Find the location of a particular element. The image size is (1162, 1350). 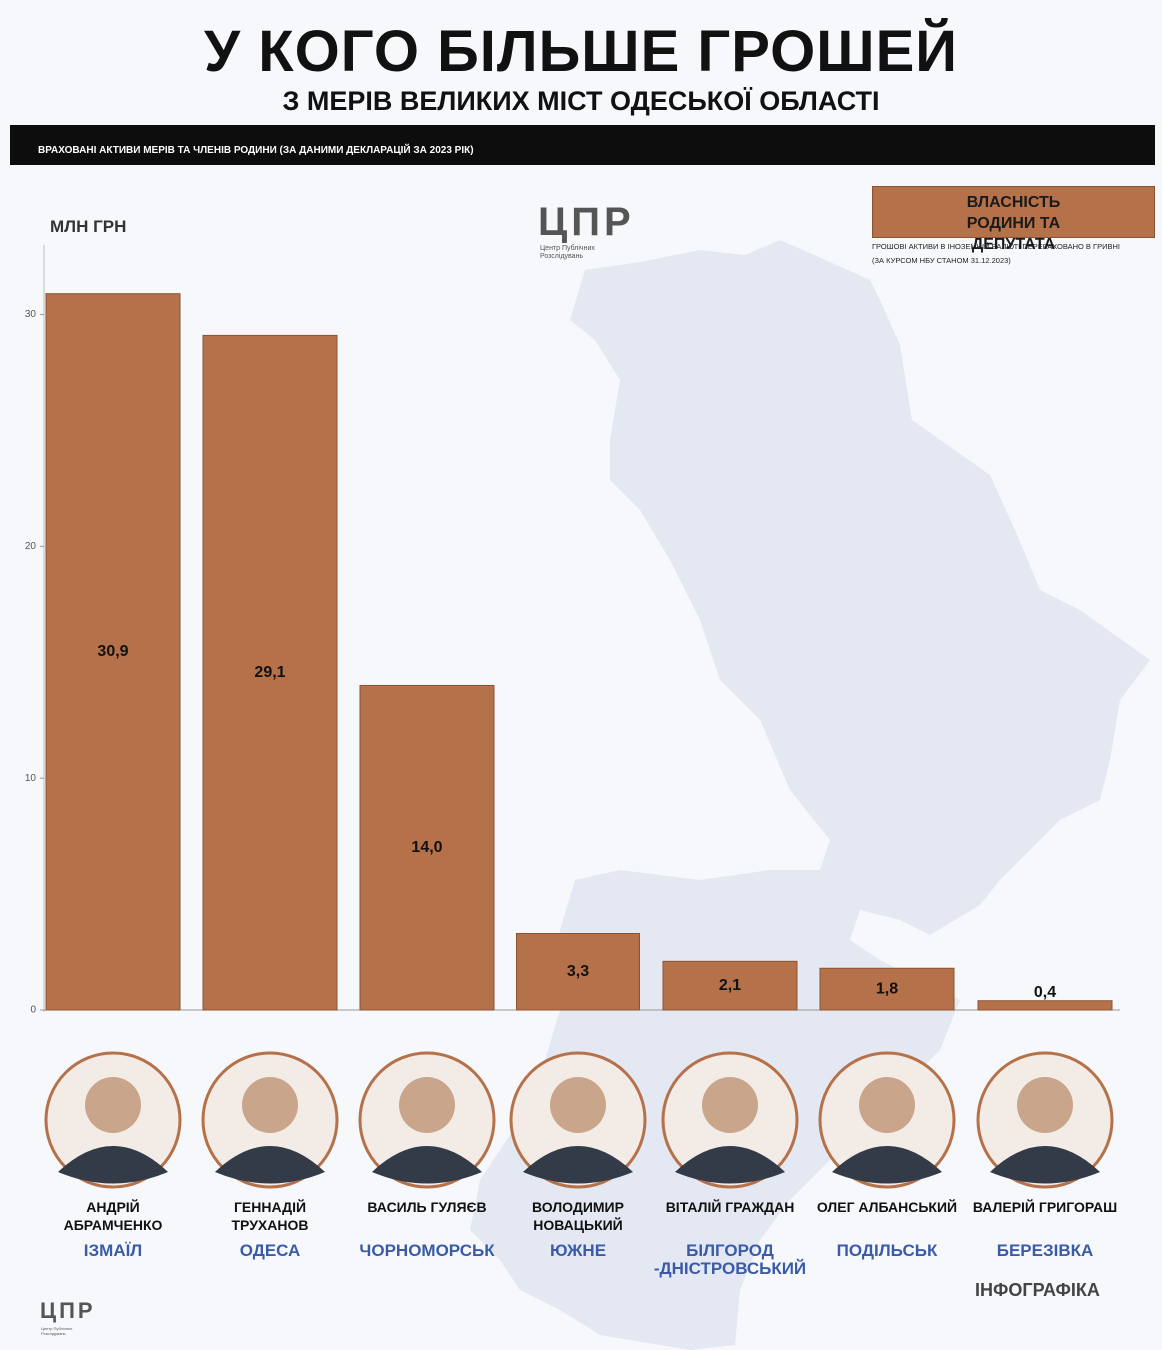

mayor-name: ВАСИЛЬ ГУЛЯЄВ is located at coordinates (427, 1207).